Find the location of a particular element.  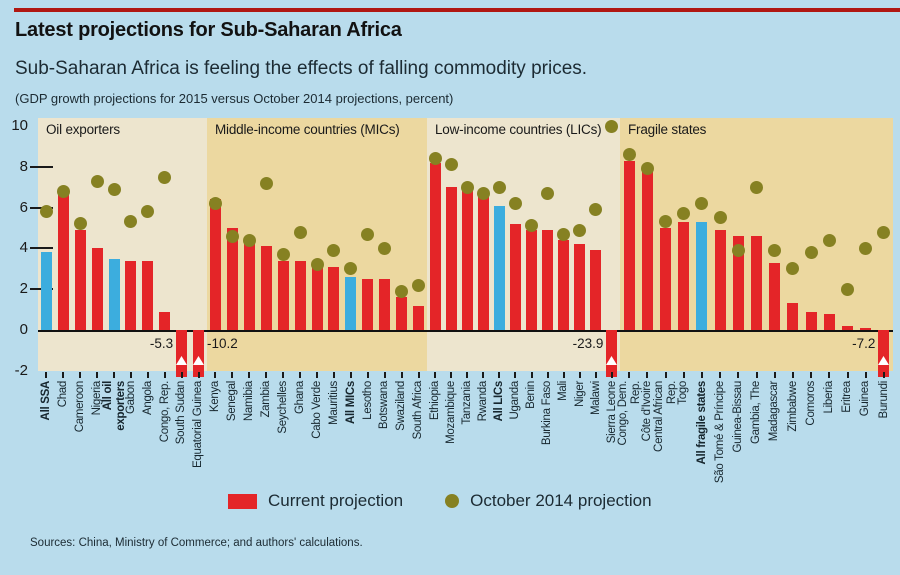

dot-sierra-leone is located at coordinates (612, 126).